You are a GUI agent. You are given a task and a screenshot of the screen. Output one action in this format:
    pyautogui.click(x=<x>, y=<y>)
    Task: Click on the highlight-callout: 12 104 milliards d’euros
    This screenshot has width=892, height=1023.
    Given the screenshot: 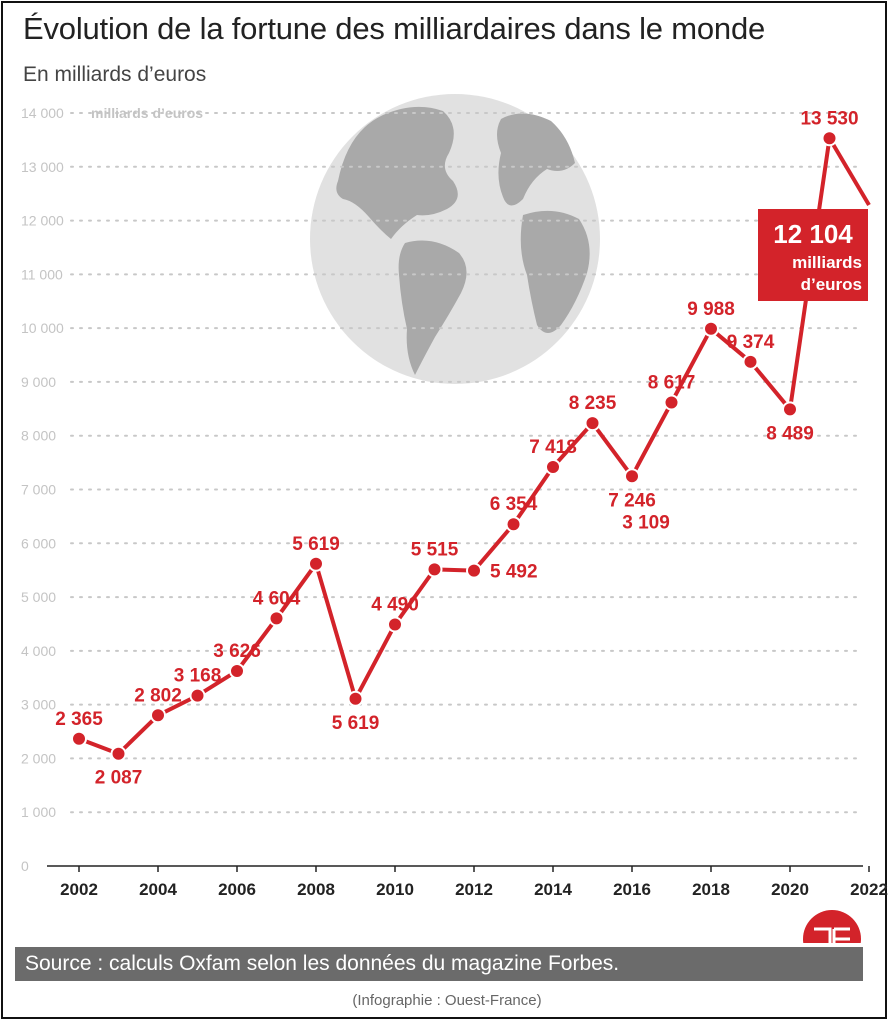 What is the action you would take?
    pyautogui.click(x=813, y=255)
    